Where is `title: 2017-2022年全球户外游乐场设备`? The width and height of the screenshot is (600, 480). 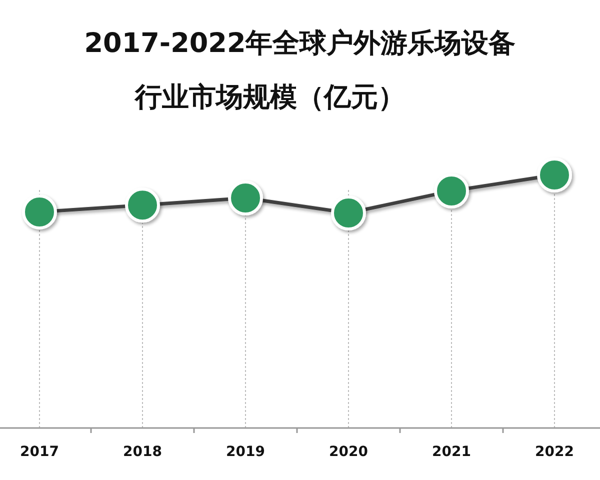
title: 2017-2022年全球户外游乐场设备 is located at coordinates (300, 43).